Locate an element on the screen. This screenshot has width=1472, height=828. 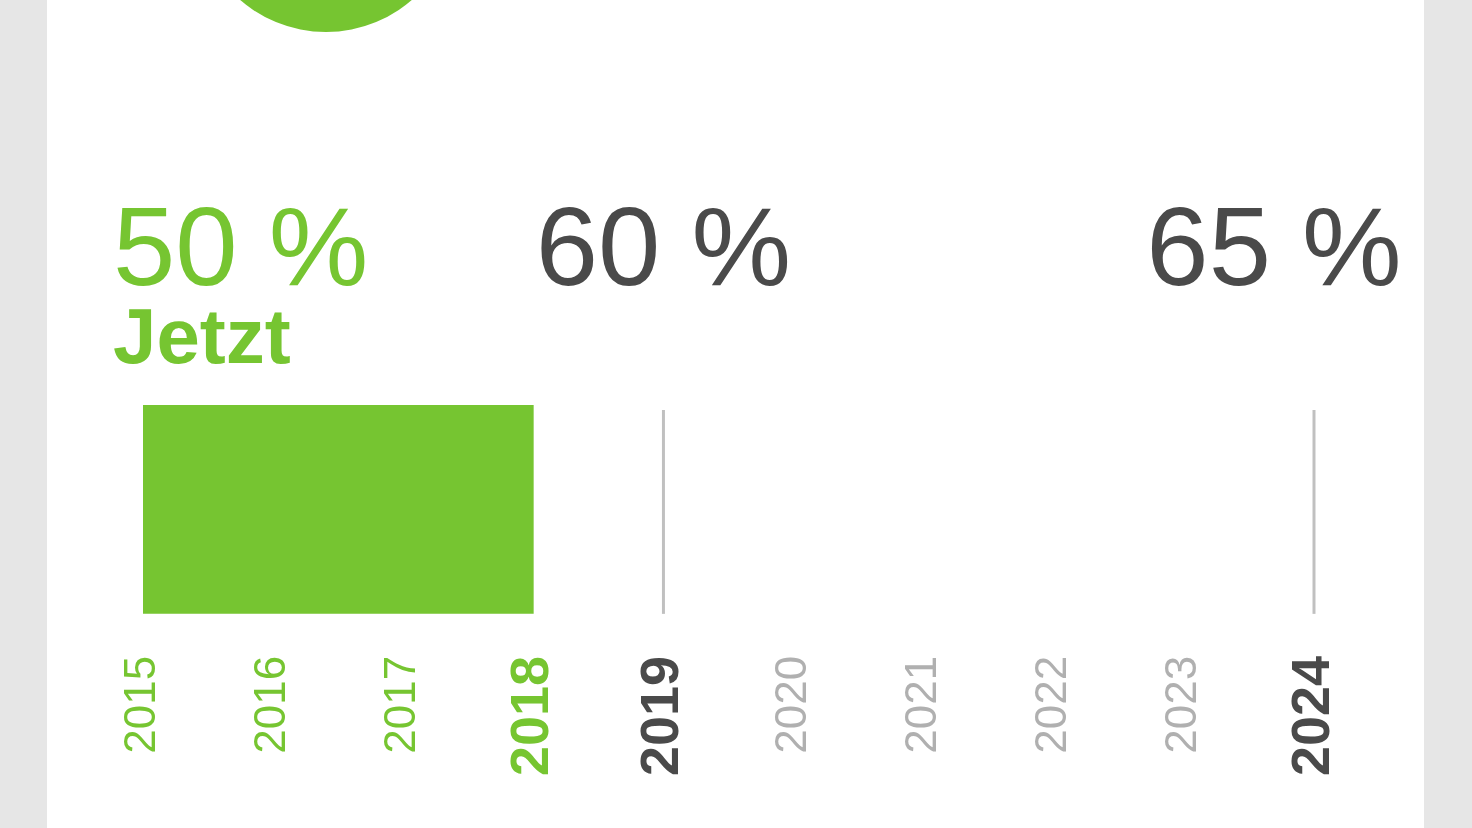
x-tick-label: 2020 is located at coordinates (790, 704).